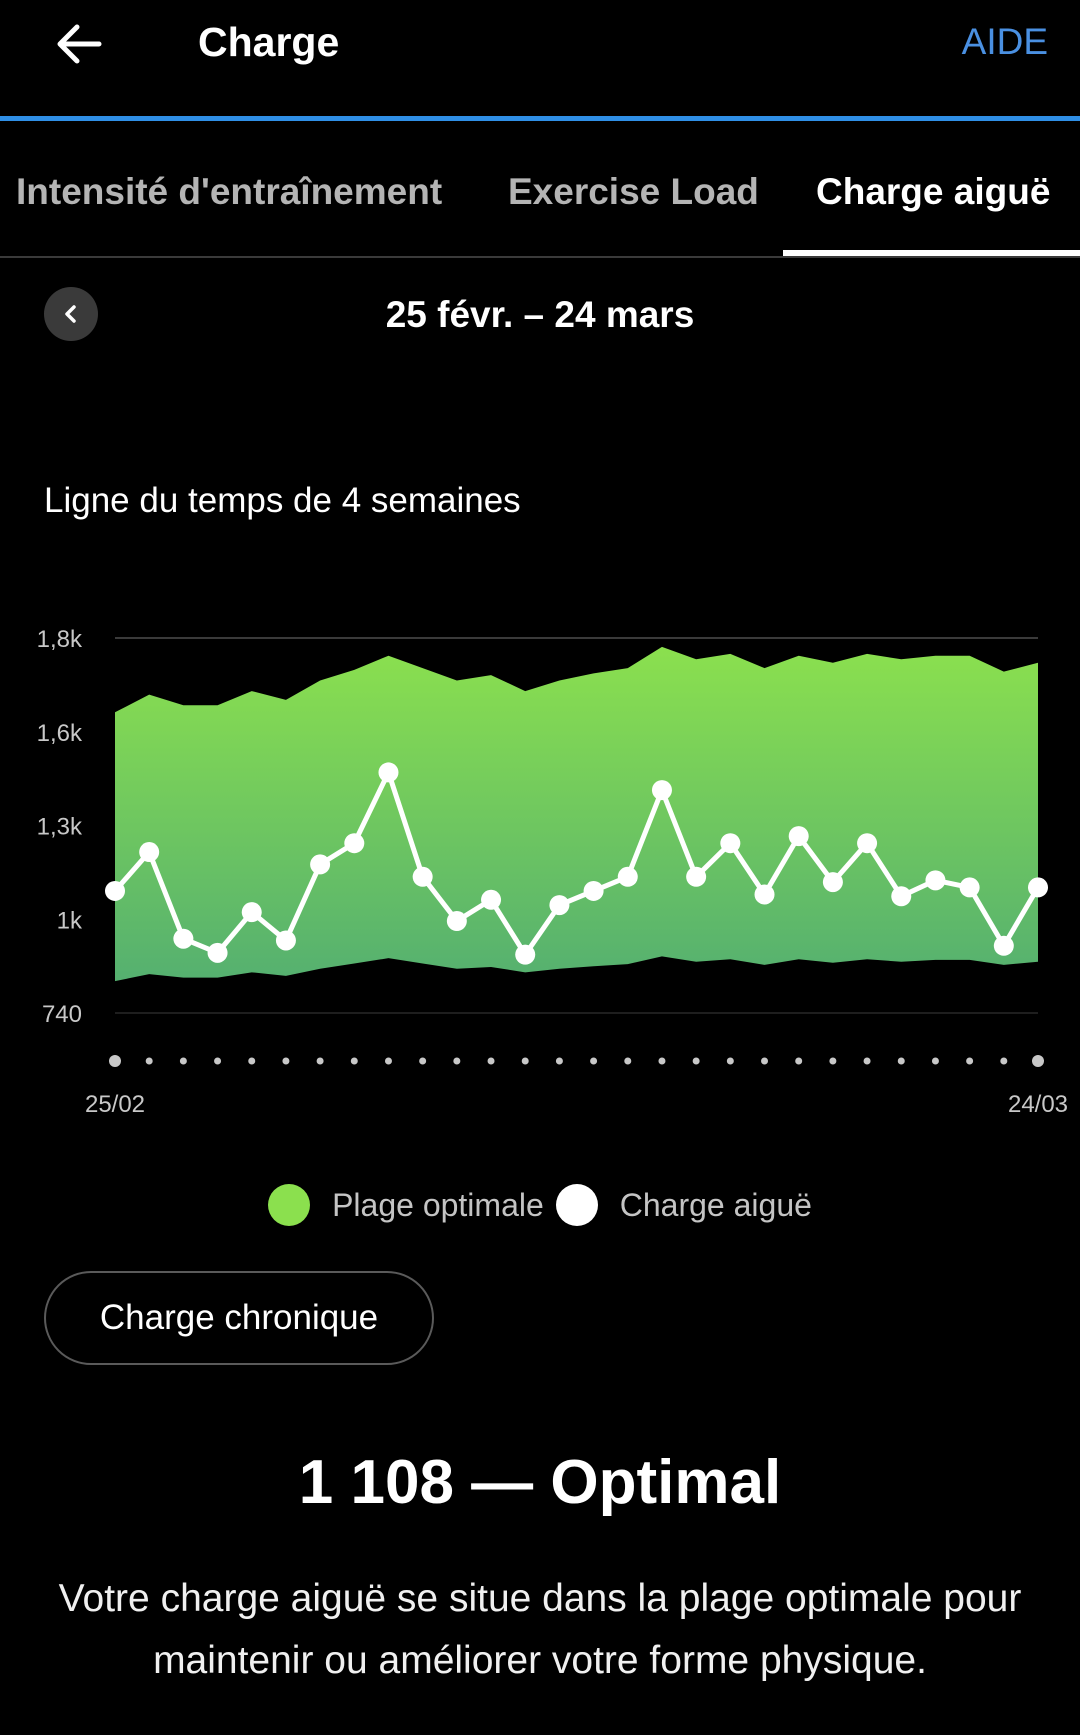  Describe the element at coordinates (229, 191) in the screenshot. I see `tab-training-intensity: Intensité d'entraînement` at that location.